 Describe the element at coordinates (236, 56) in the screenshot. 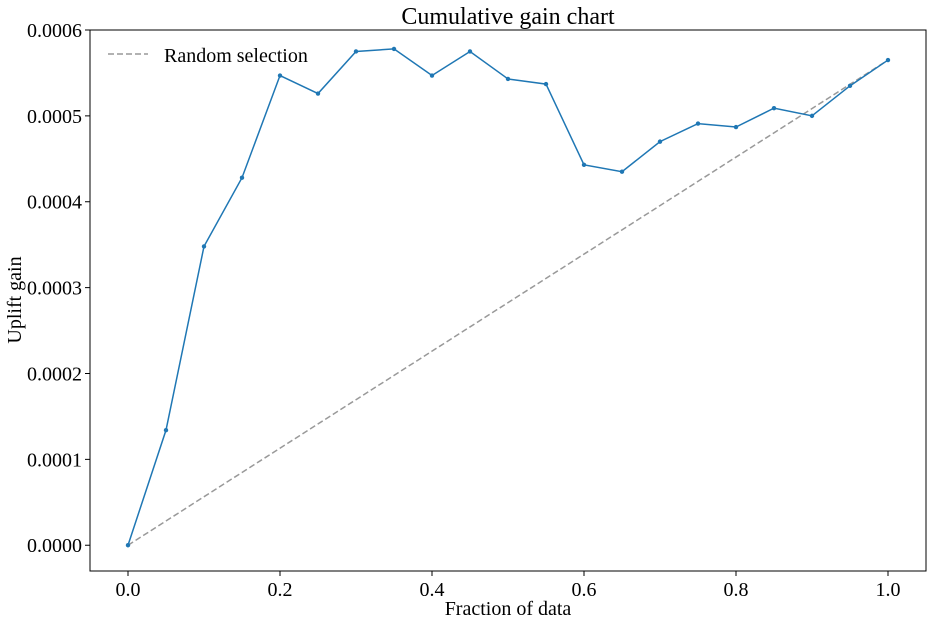

I see `legend-label-random-selection: Random selection` at that location.